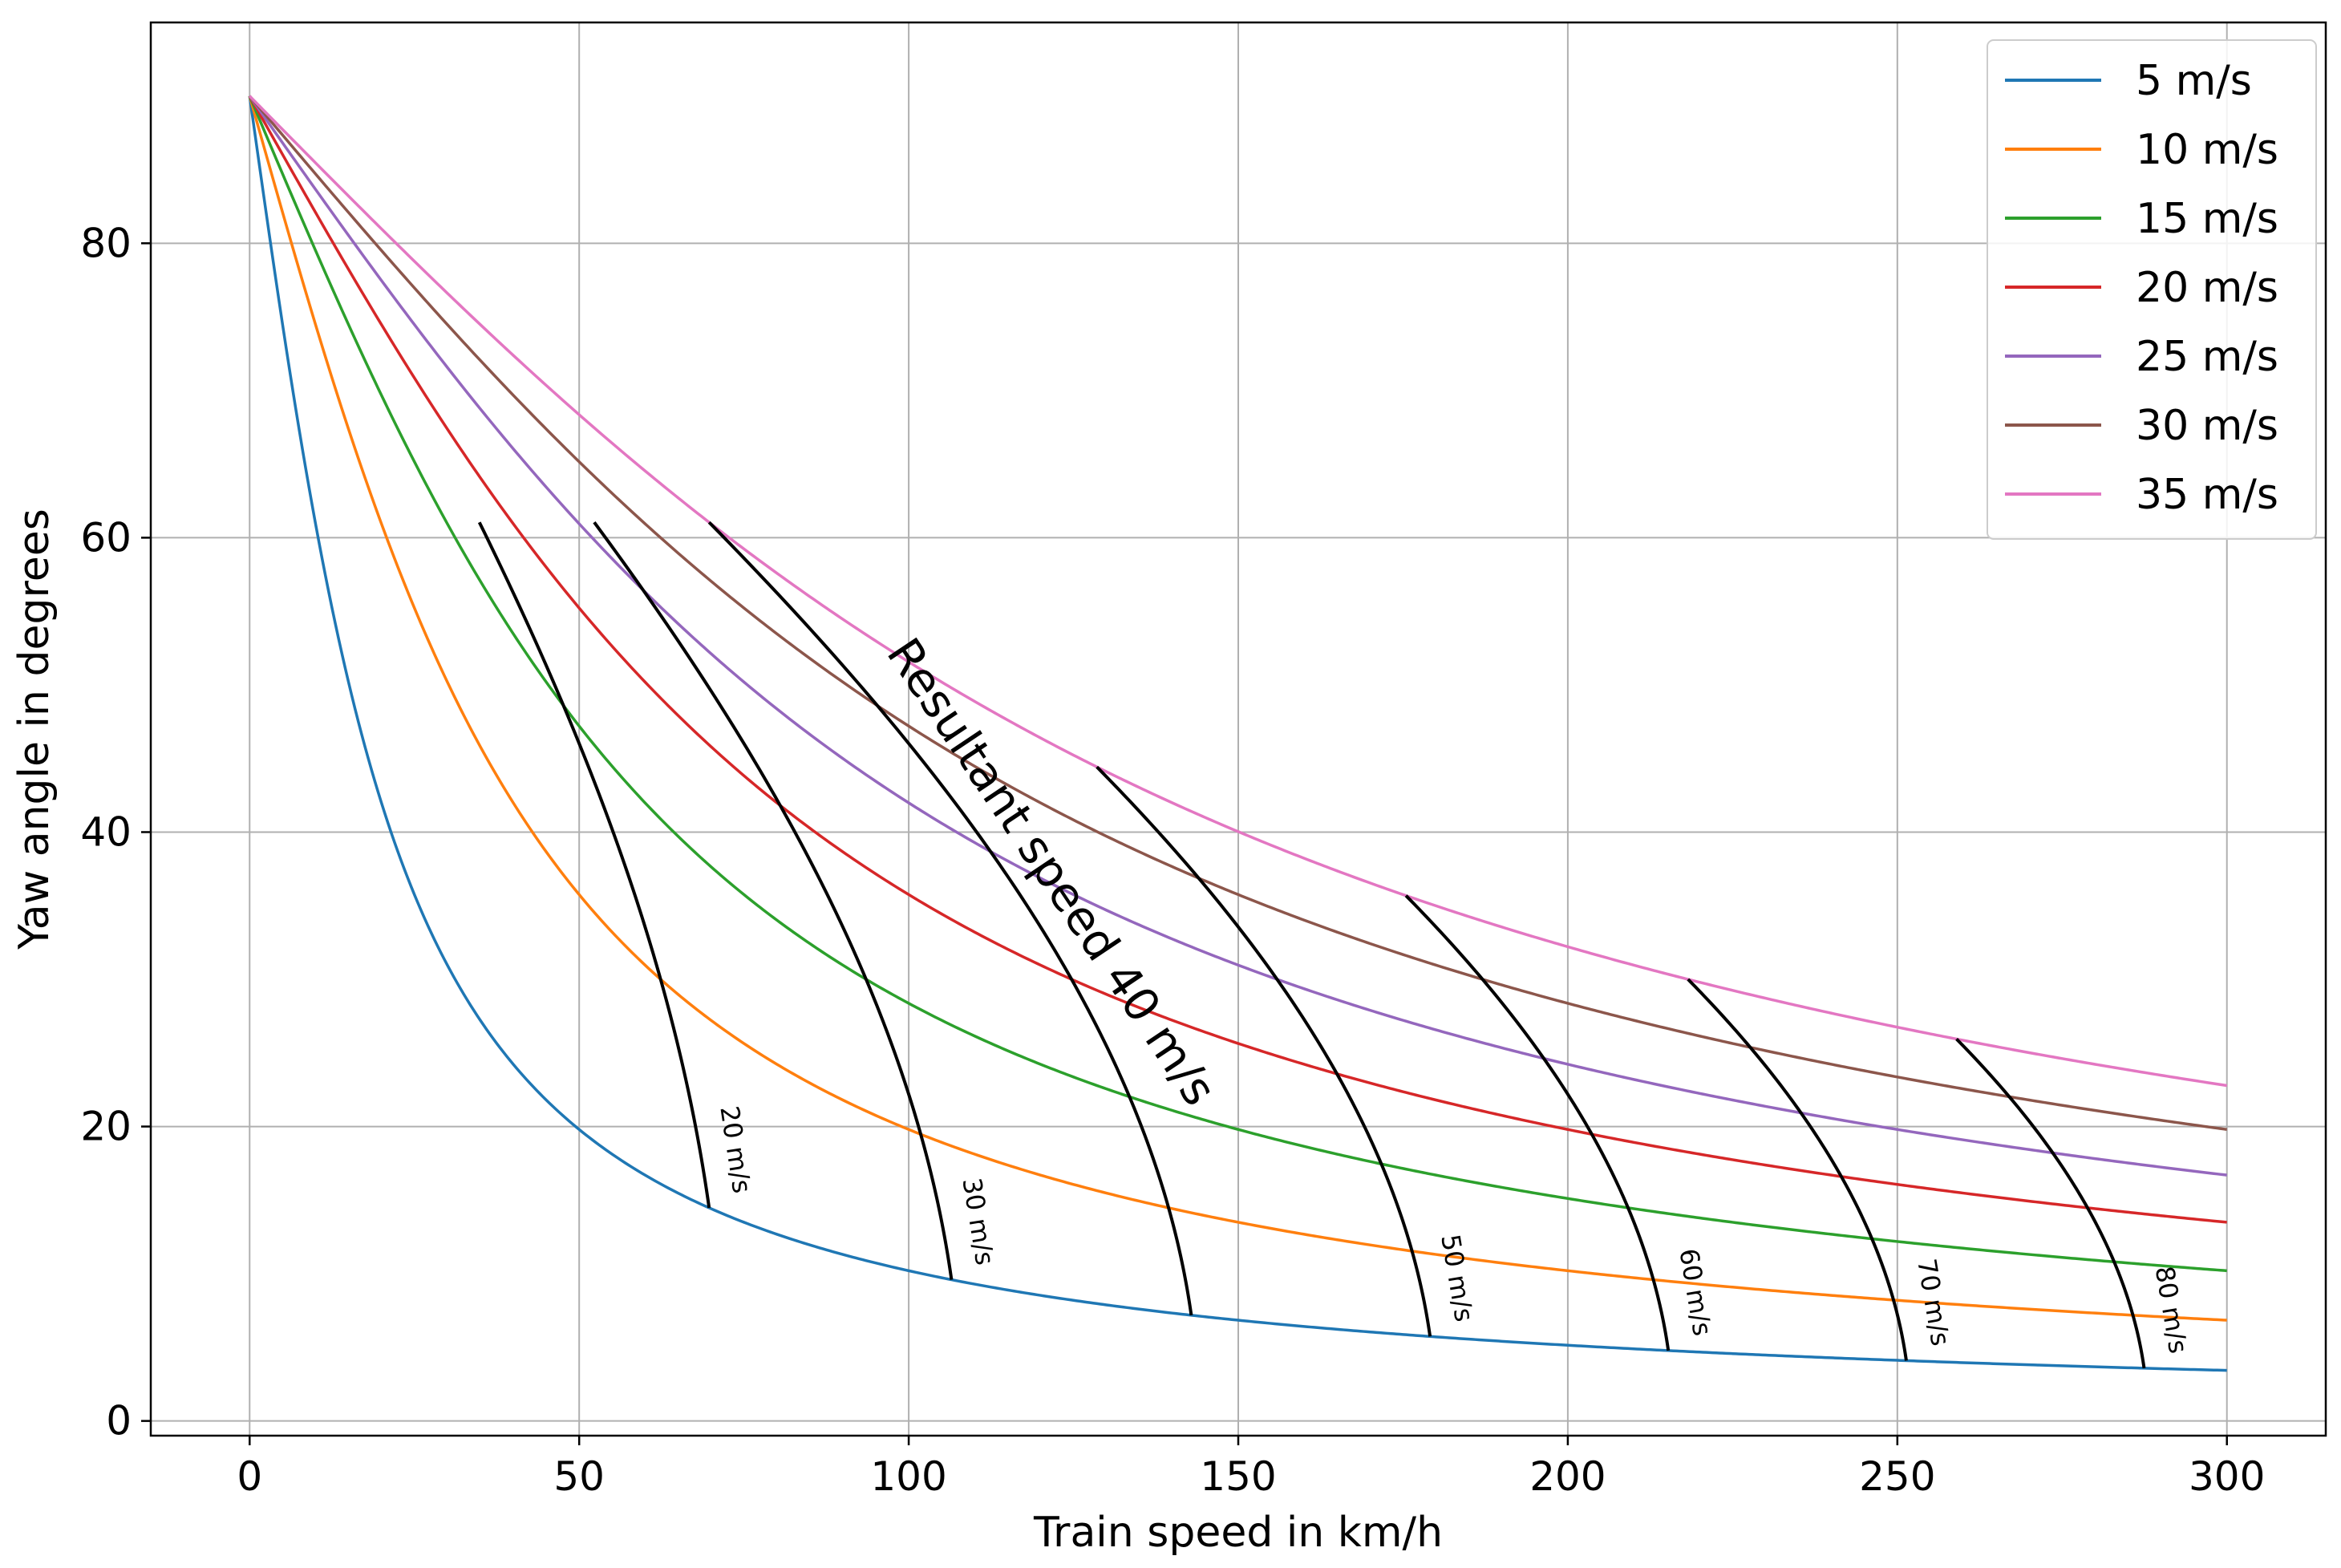 This screenshot has width=2341, height=1568. I want to click on x-tick-label: 250, so click(1897, 1477).